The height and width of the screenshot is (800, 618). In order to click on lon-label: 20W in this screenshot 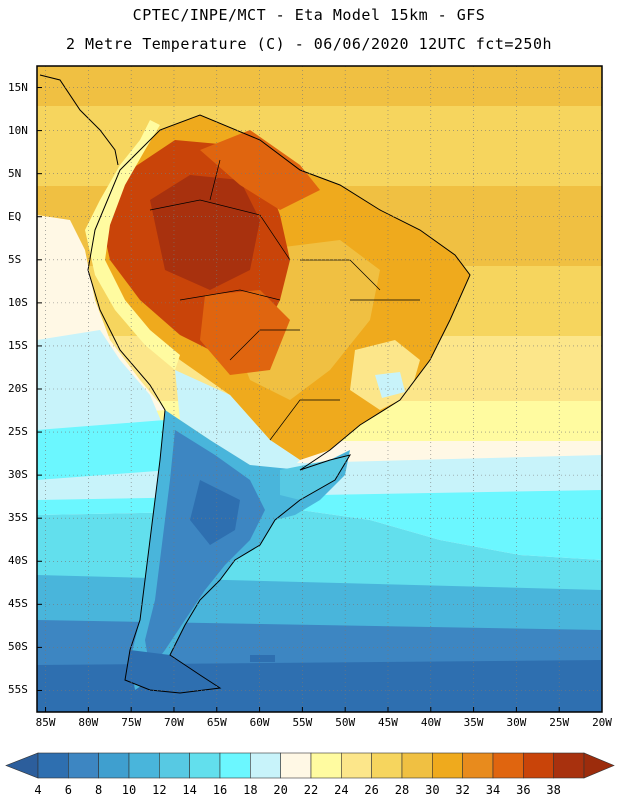, I will do `click(602, 722)`.